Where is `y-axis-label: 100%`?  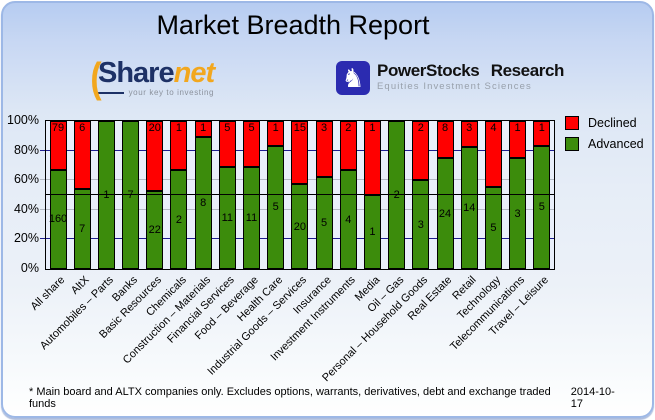 y-axis-label: 100% is located at coordinates (23, 120).